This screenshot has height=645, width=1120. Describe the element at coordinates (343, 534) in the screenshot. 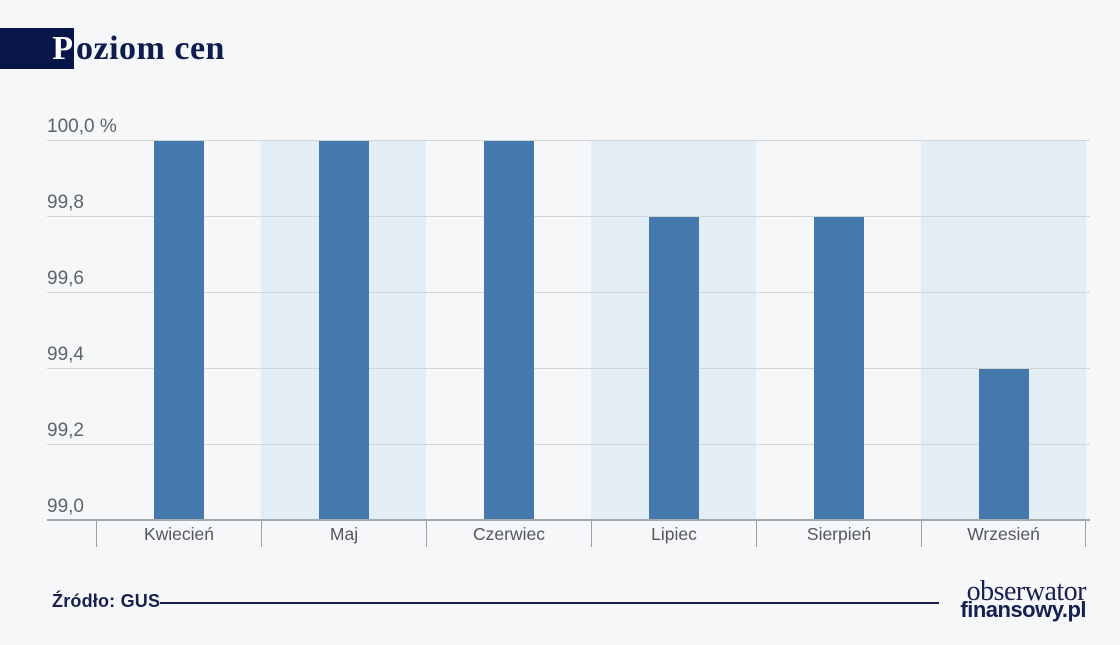

I see `x-axis-label: Maj` at that location.